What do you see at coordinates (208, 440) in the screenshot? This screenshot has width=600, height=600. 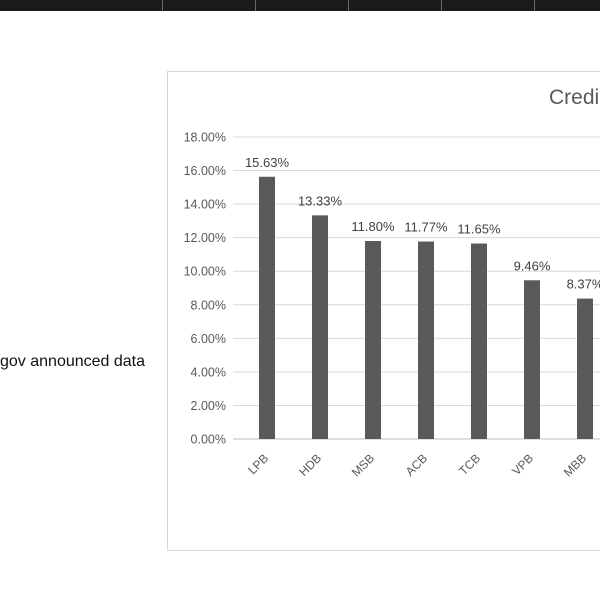 I see `y-tick-label: 0.00%` at bounding box center [208, 440].